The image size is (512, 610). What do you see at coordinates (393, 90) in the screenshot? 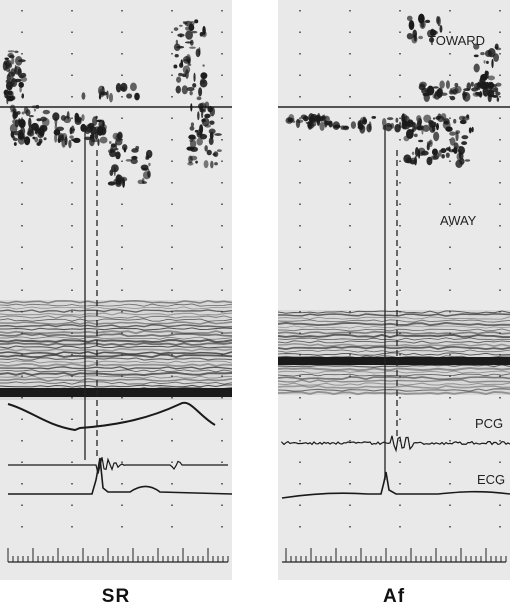
I see `af-doppler-signal` at bounding box center [393, 90].